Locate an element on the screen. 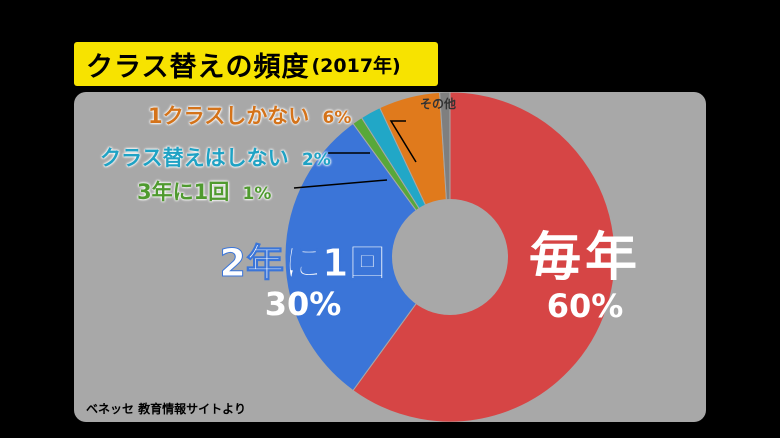 This screenshot has height=438, width=780. label-every-three-value: 1% is located at coordinates (257, 194).